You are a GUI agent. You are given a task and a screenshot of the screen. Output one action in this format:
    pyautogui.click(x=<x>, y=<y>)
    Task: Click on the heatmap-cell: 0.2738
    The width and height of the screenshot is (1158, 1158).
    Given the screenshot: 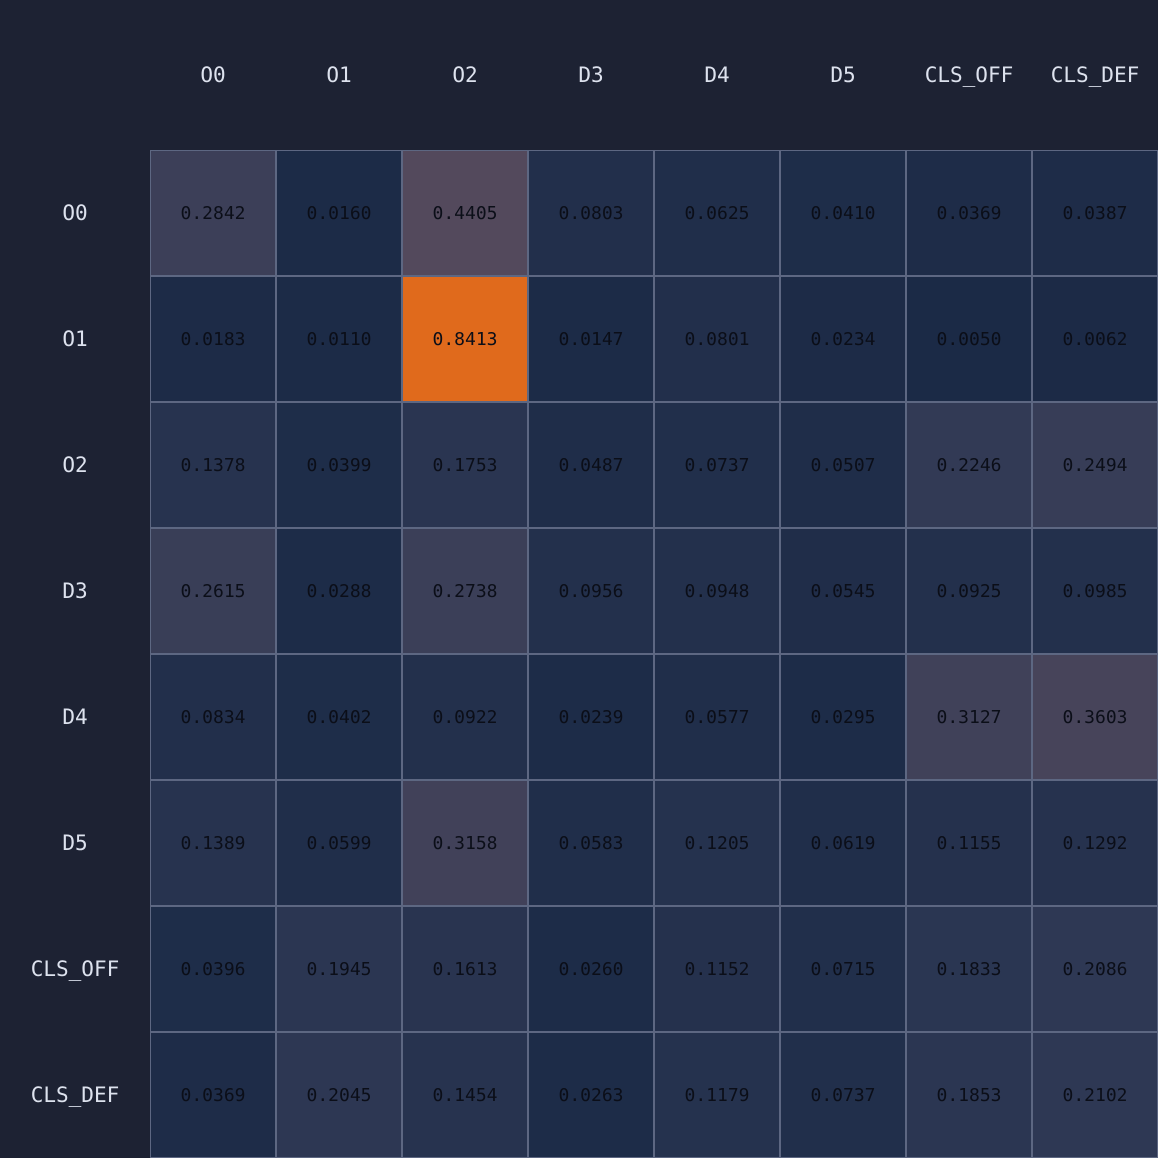 What is the action you would take?
    pyautogui.click(x=465, y=591)
    